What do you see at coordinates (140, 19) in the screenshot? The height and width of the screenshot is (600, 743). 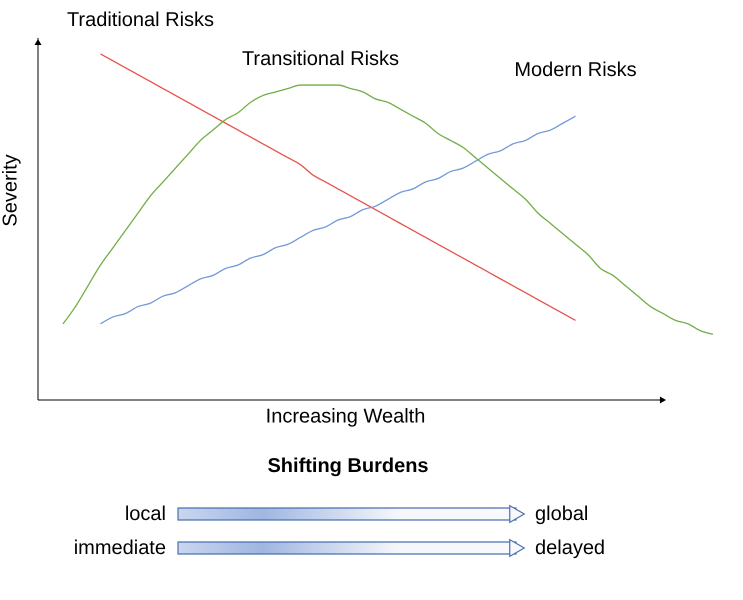 I see `text: Traditional Risks` at bounding box center [140, 19].